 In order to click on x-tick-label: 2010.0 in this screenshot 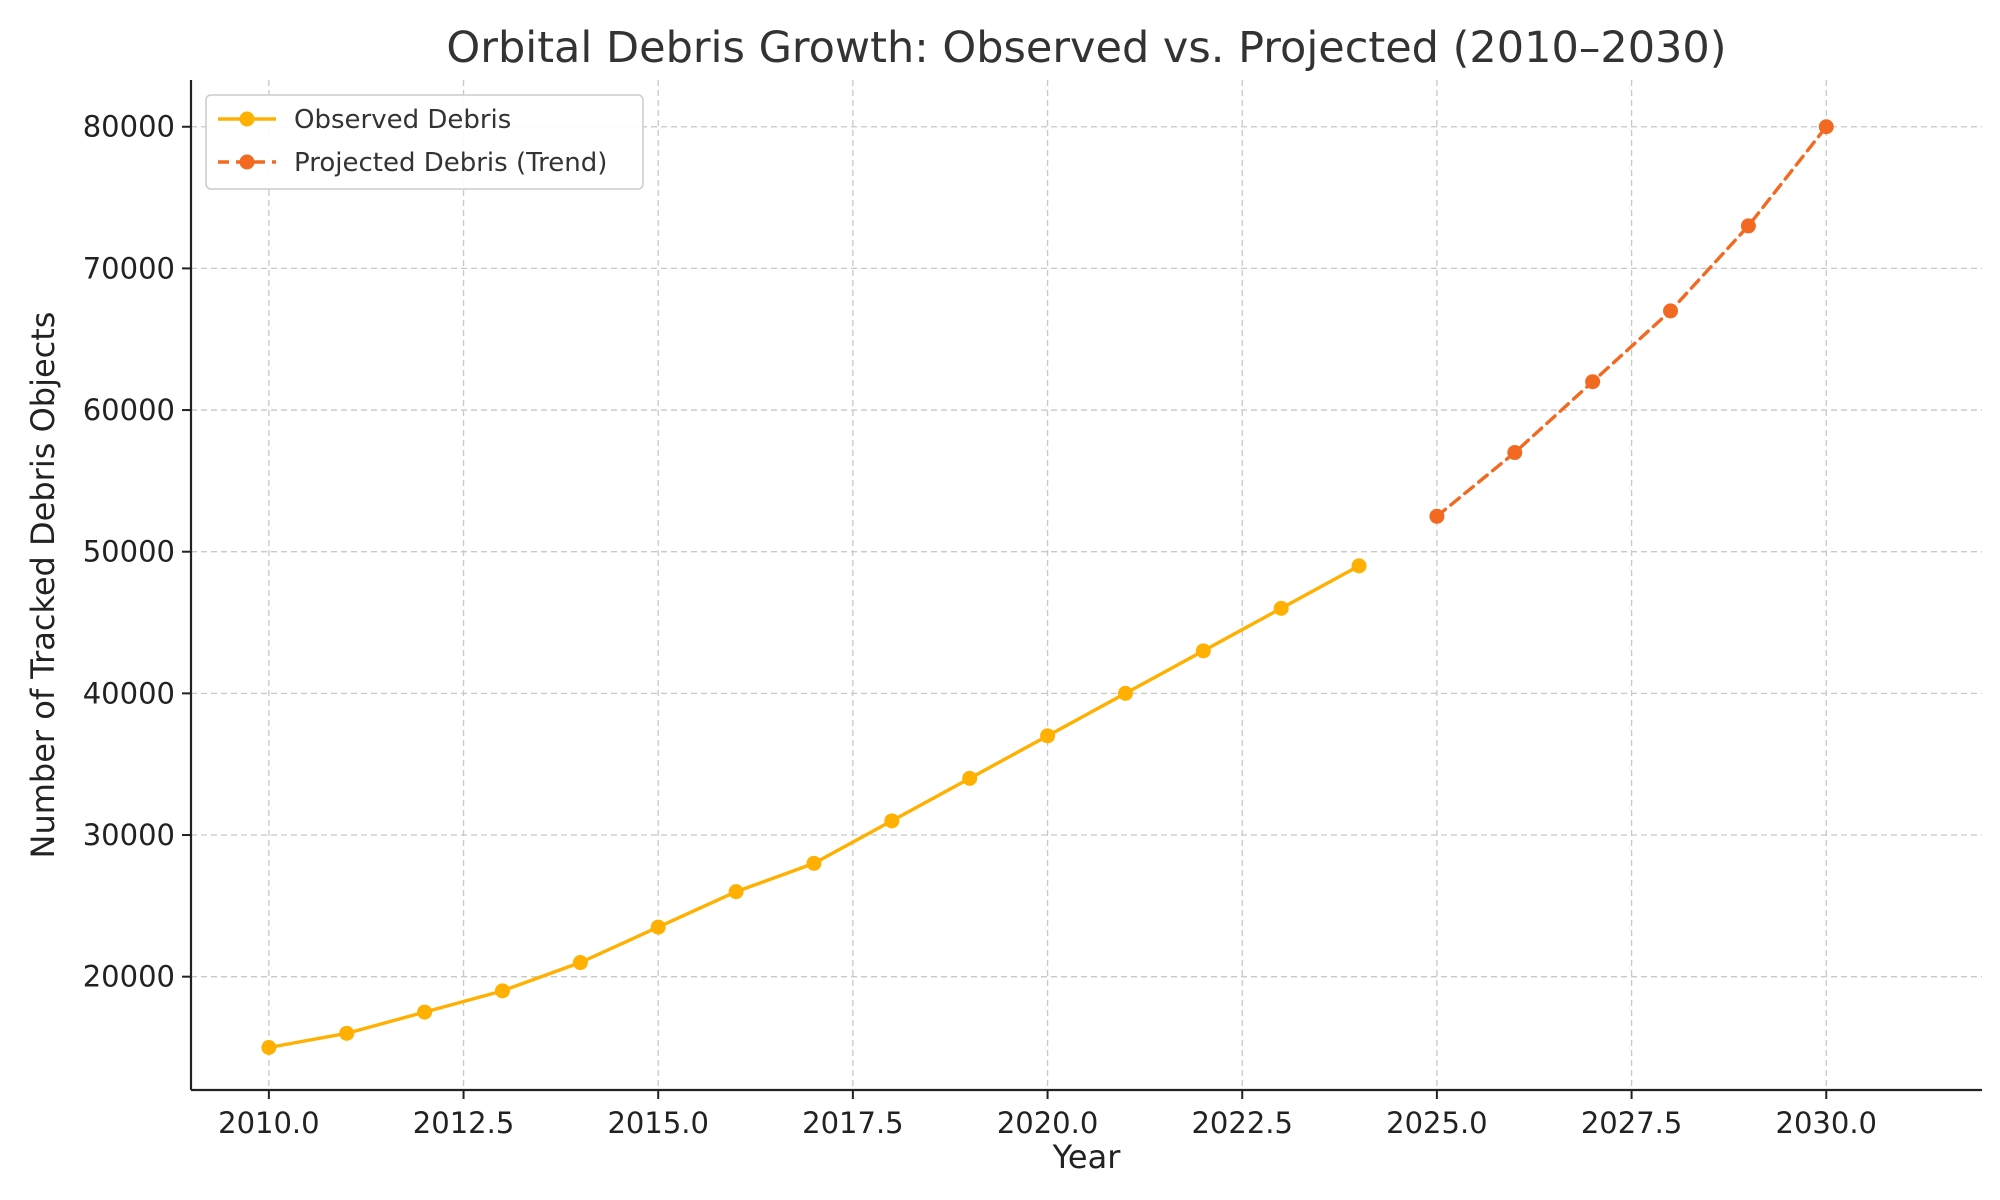, I will do `click(268, 1123)`.